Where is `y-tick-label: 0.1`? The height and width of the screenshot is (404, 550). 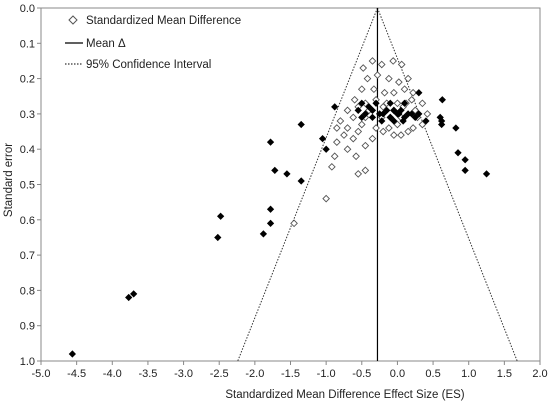
y-tick-label: 0.1 is located at coordinates (27, 44).